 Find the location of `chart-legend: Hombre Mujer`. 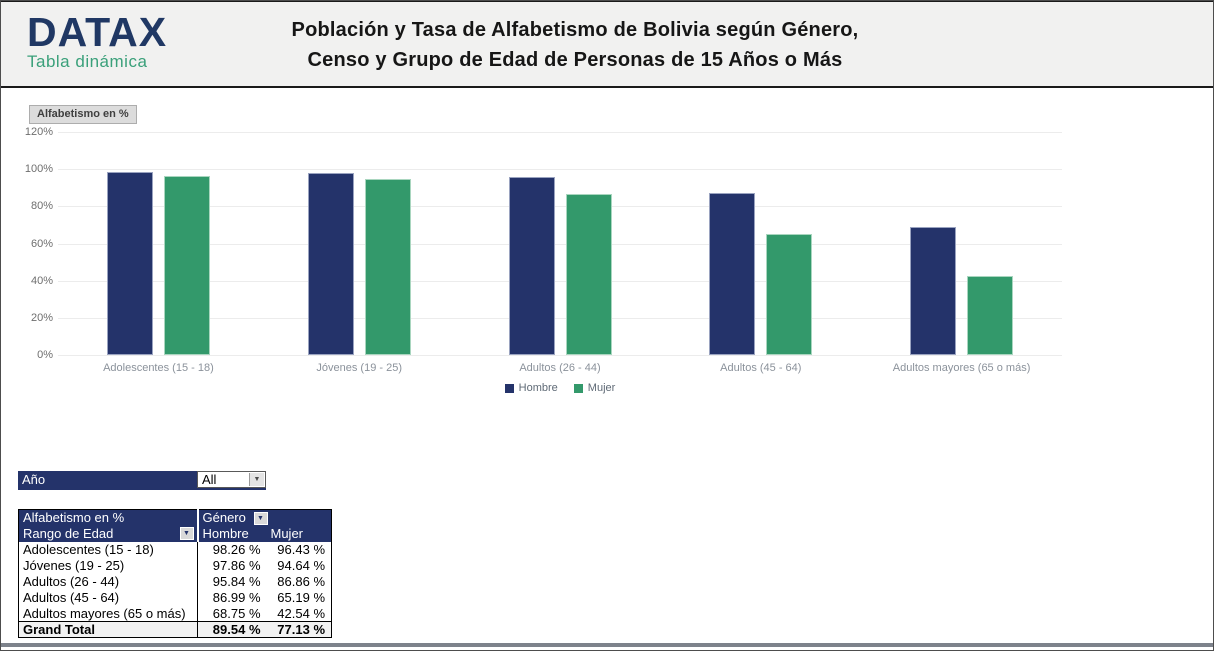

chart-legend: Hombre Mujer is located at coordinates (560, 388).